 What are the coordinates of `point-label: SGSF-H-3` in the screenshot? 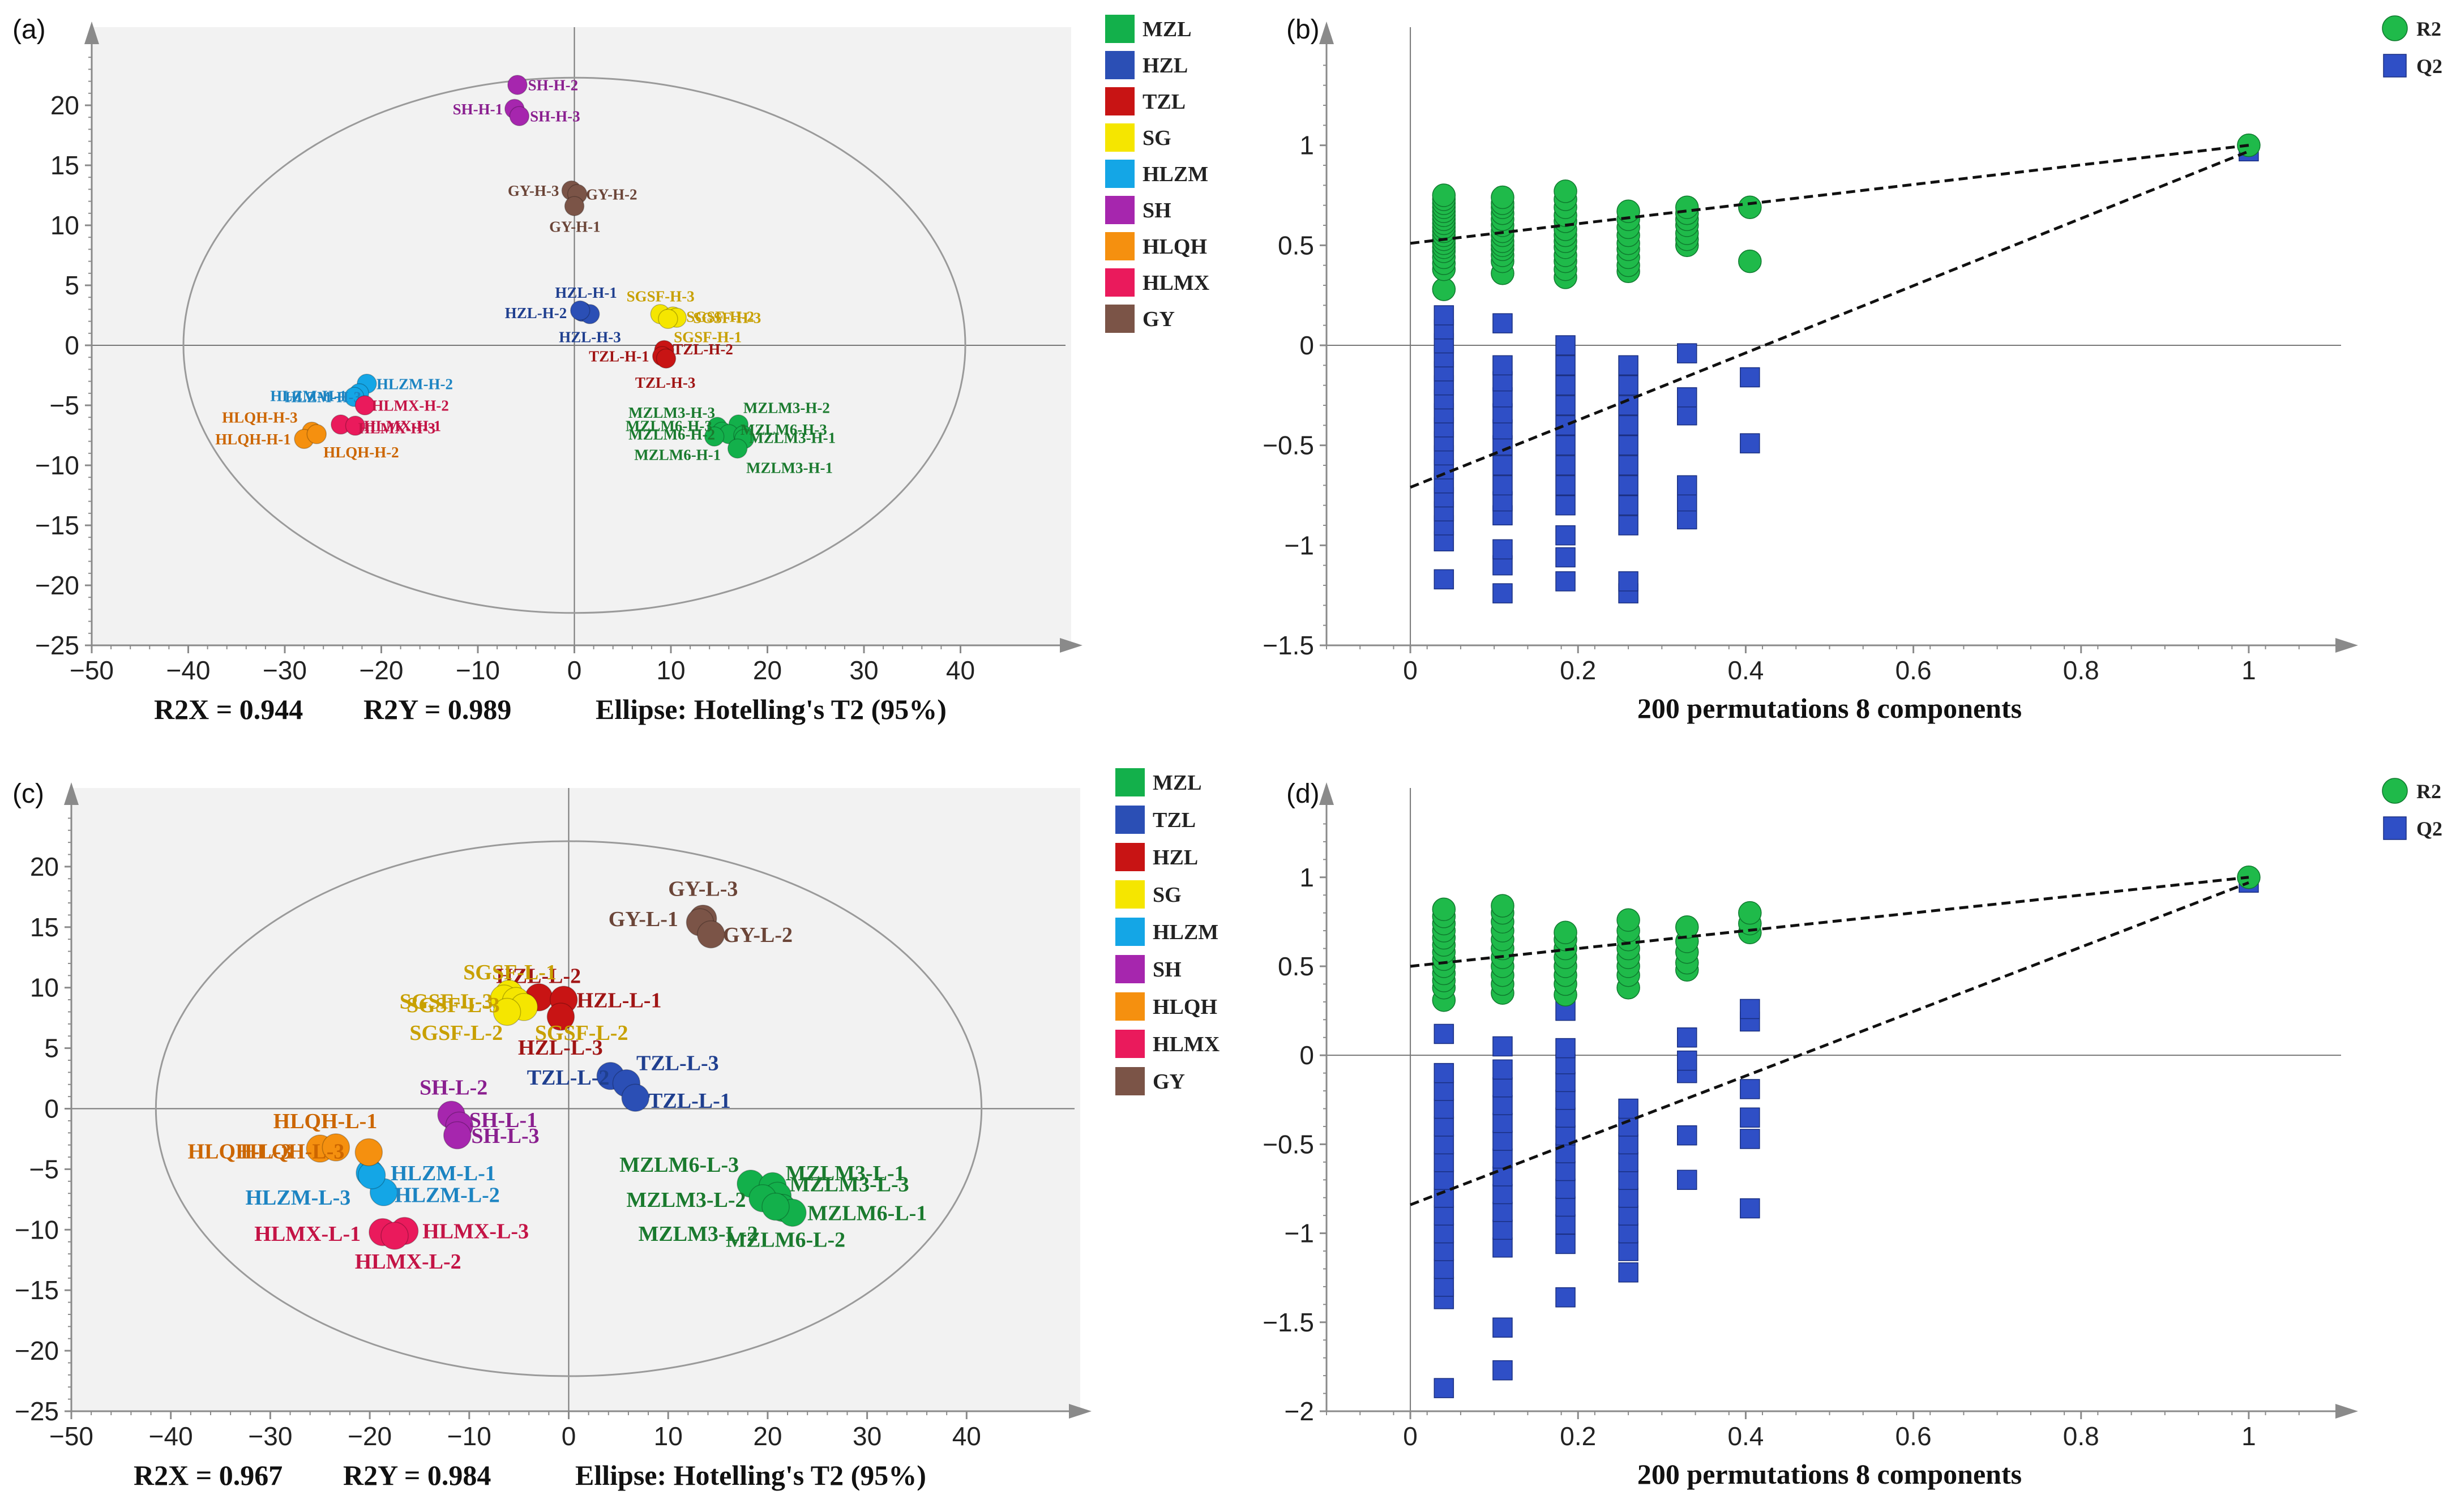 It's located at (661, 297).